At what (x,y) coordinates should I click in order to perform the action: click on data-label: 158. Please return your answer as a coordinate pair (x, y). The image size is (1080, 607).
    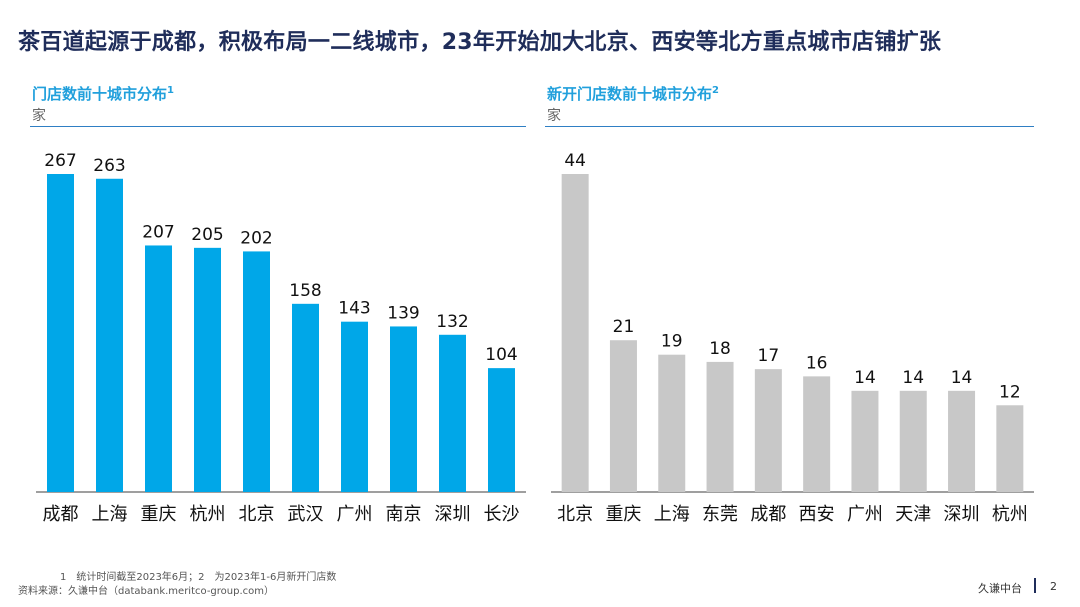
    Looking at the image, I should click on (305, 291).